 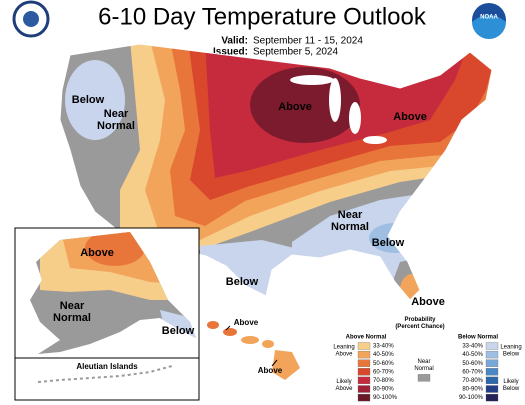 I want to click on legend-title: (Percent Chance), so click(x=419, y=327).